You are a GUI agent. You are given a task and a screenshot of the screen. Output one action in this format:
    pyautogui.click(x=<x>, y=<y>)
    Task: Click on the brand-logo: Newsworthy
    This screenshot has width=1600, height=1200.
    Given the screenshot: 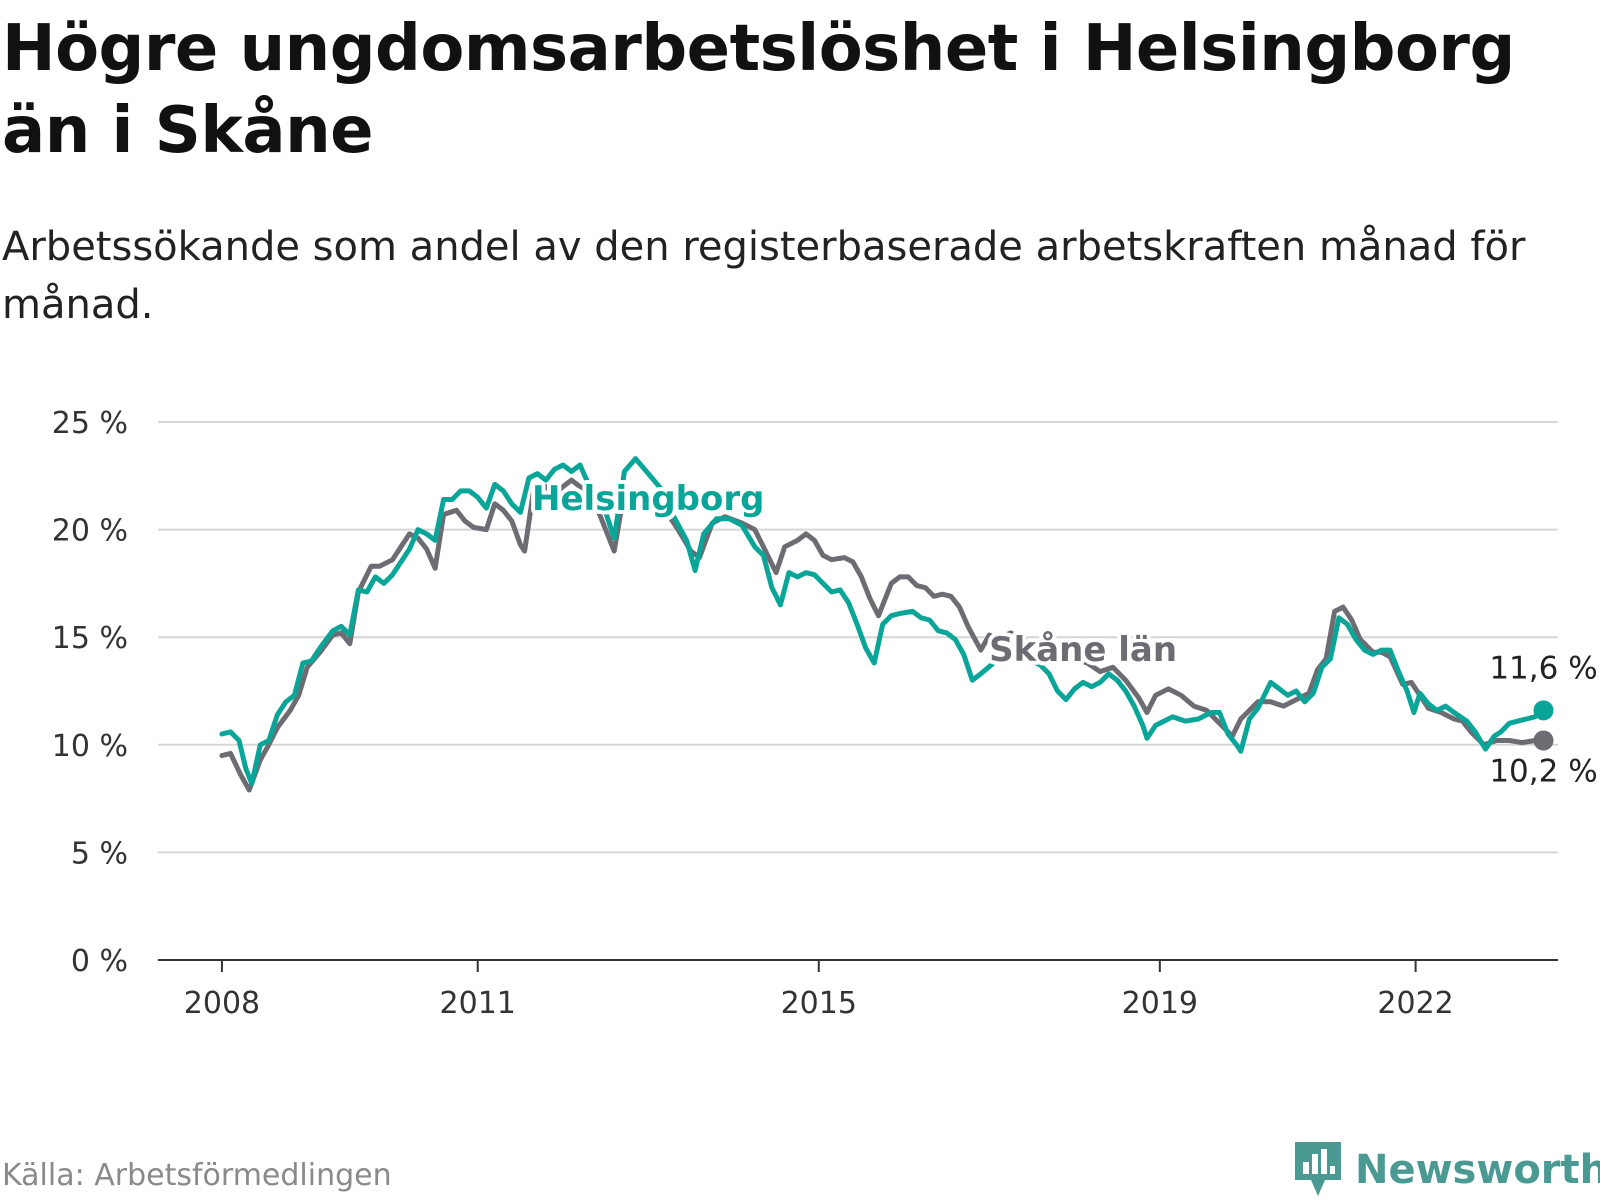 What is the action you would take?
    pyautogui.click(x=1446, y=1170)
    